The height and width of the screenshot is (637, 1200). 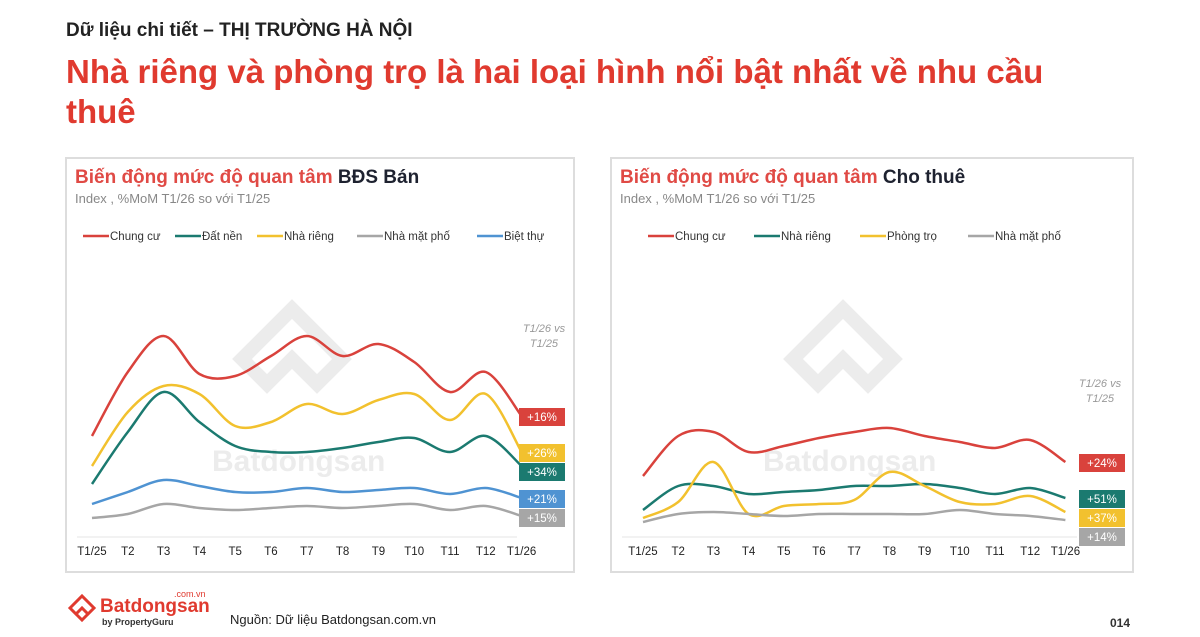 I want to click on change-badge-label: +16%, so click(x=542, y=418).